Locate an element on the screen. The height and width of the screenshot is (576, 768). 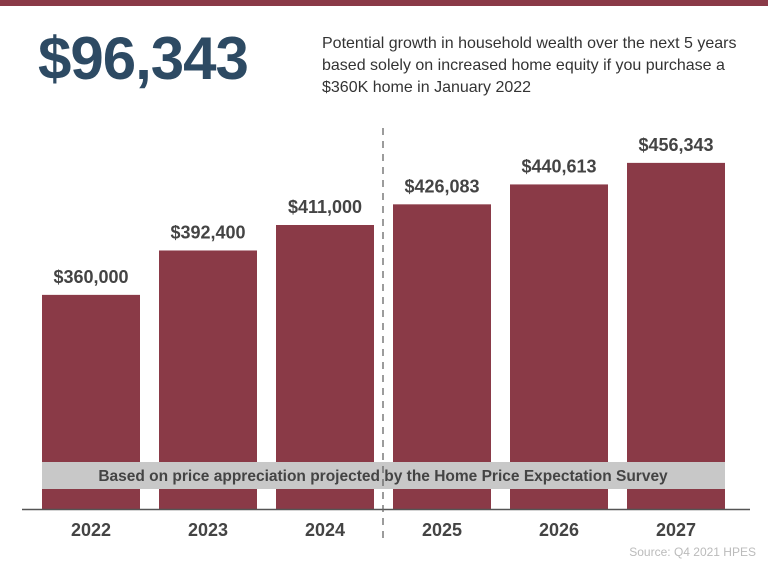
x-tick-label-2027: 2027 is located at coordinates (676, 530).